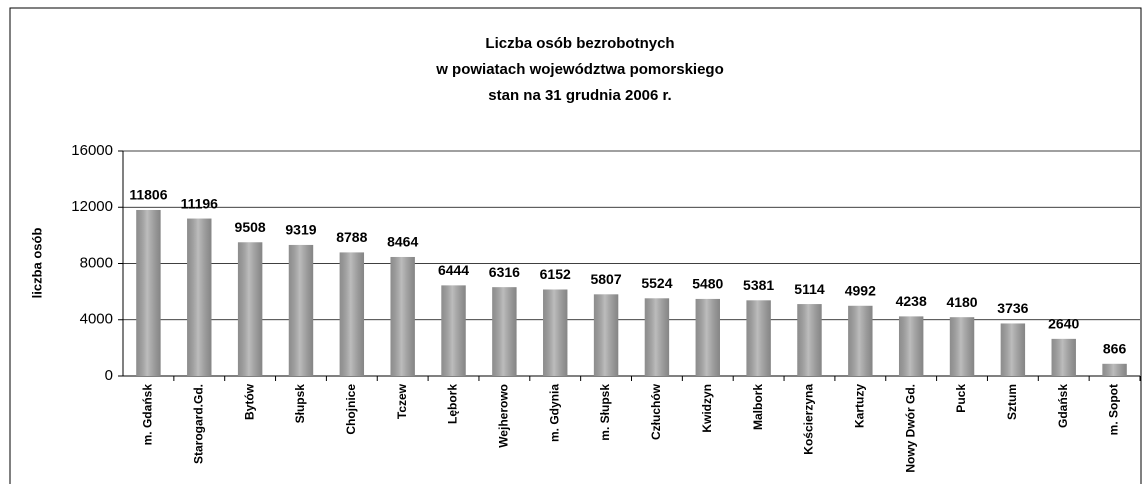 This screenshot has width=1147, height=484. Describe the element at coordinates (707, 408) in the screenshot. I see `x-tick-label: Kwidzyn` at that location.